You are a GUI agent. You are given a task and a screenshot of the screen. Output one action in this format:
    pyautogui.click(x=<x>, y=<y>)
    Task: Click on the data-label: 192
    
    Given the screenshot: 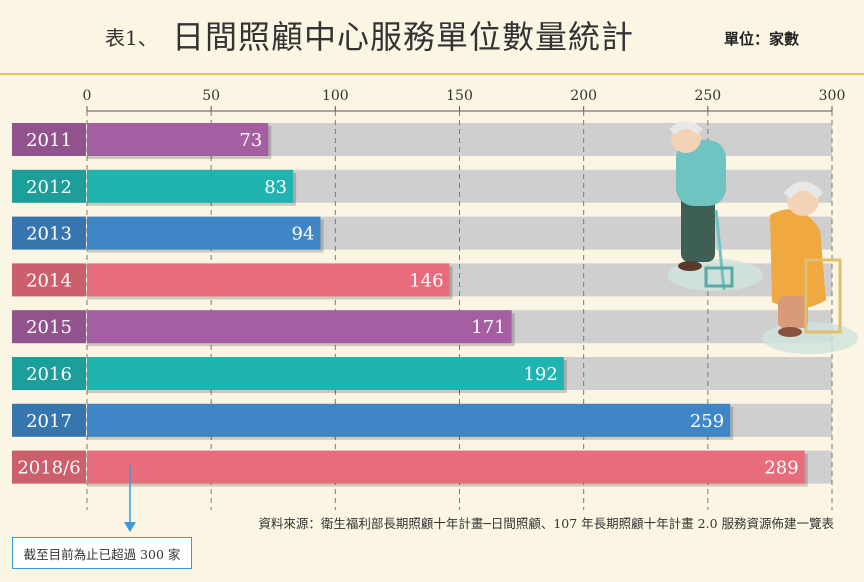 What is the action you would take?
    pyautogui.click(x=540, y=374)
    